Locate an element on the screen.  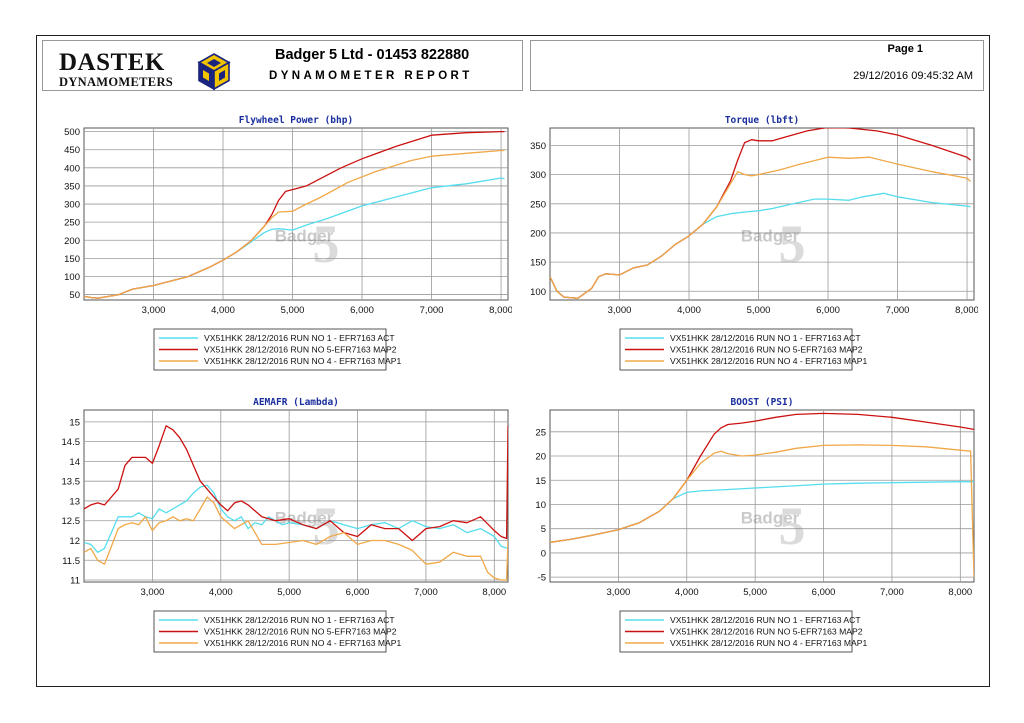
page-number: Page 1 is located at coordinates (905, 49).